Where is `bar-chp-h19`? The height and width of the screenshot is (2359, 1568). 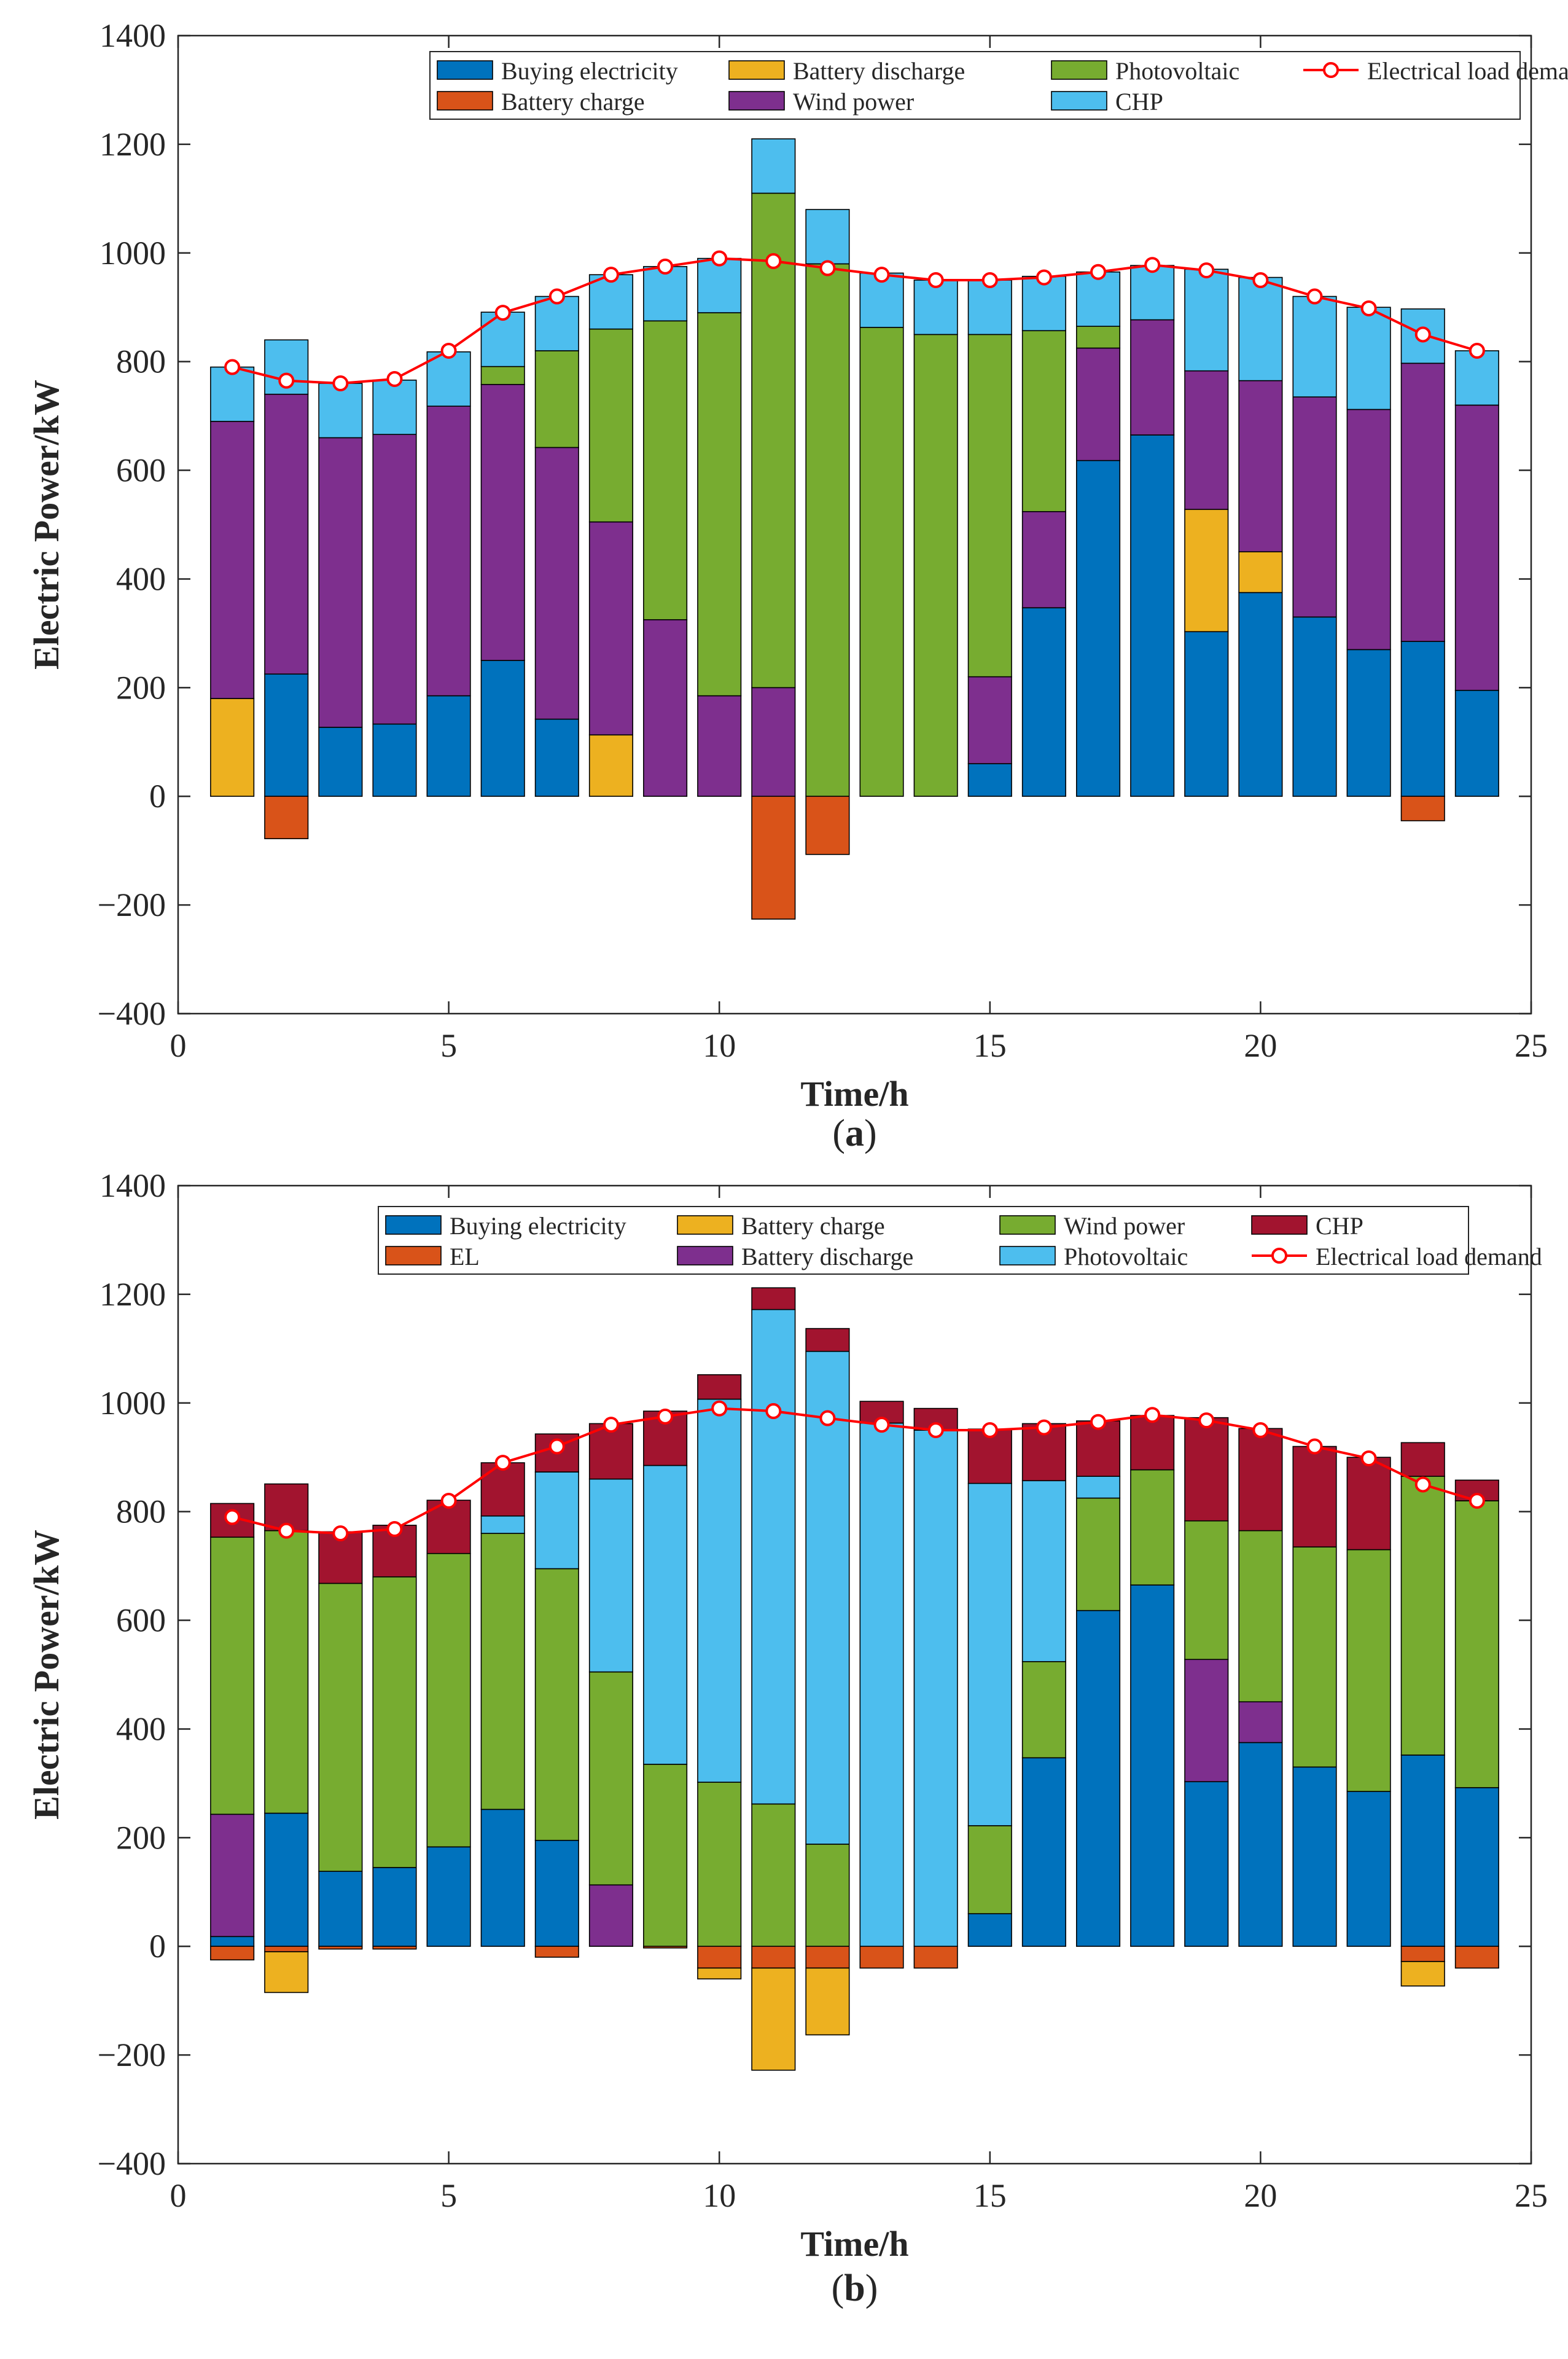 bar-chp-h19 is located at coordinates (1206, 1470).